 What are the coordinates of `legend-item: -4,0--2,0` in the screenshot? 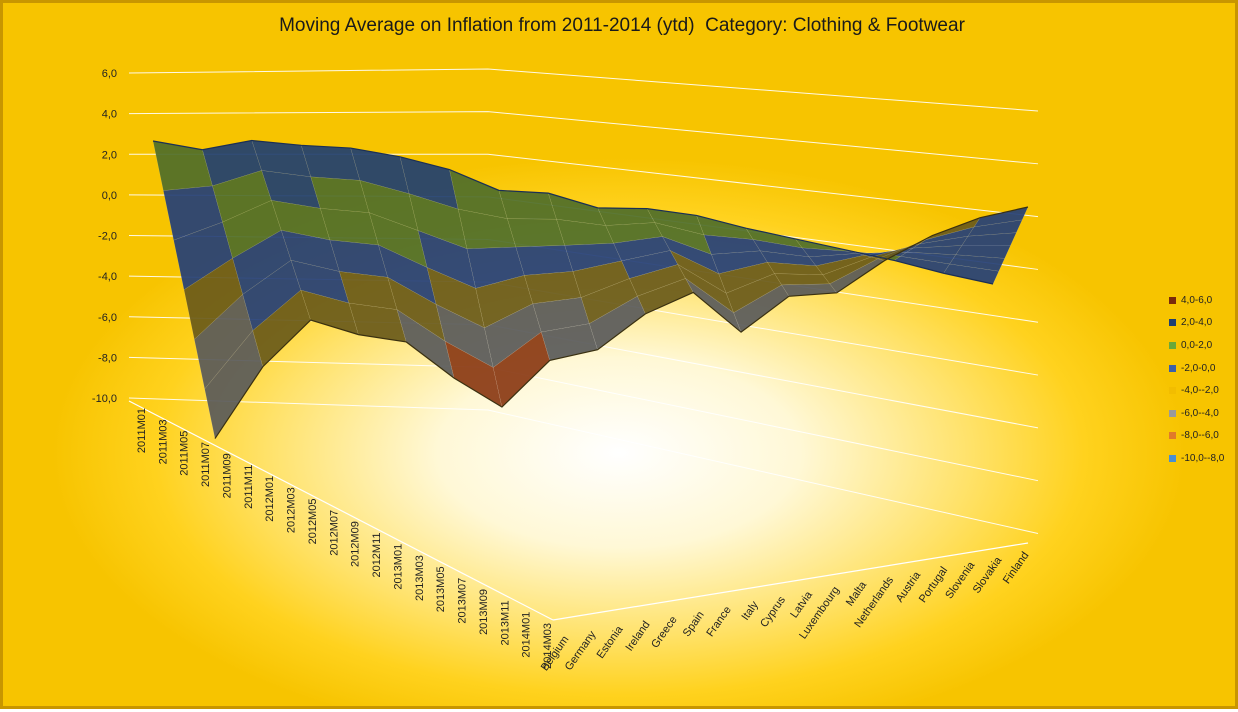 It's located at (1203, 390).